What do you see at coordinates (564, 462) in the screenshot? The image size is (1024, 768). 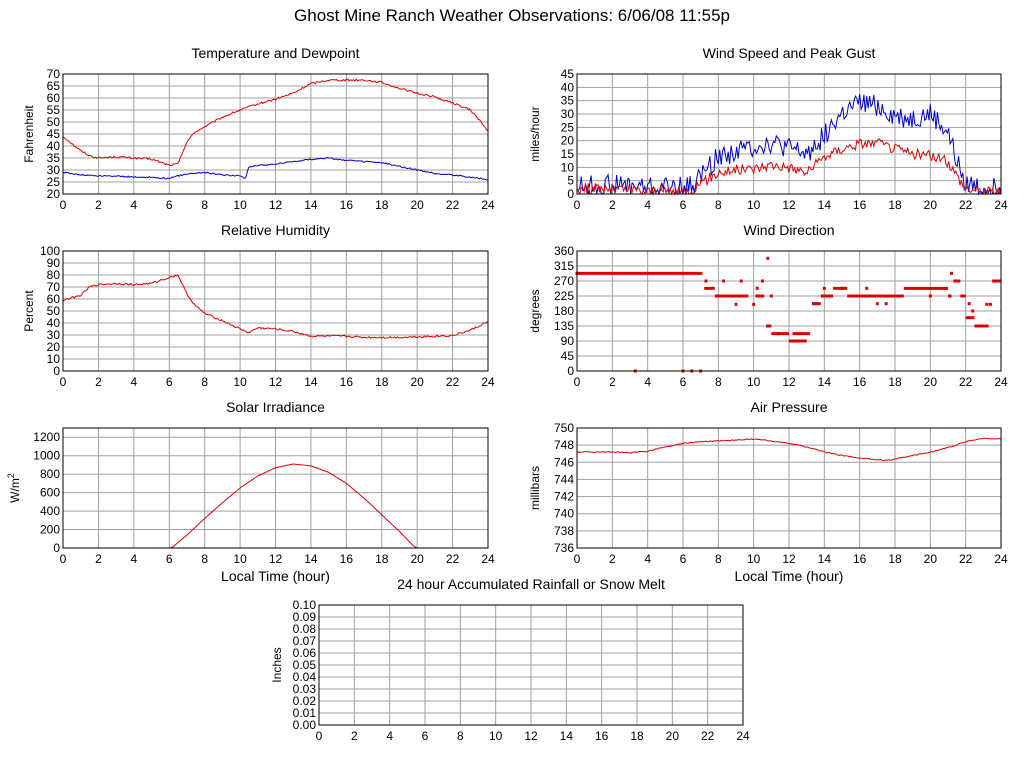 I see `pressure-ytick-label: 746` at bounding box center [564, 462].